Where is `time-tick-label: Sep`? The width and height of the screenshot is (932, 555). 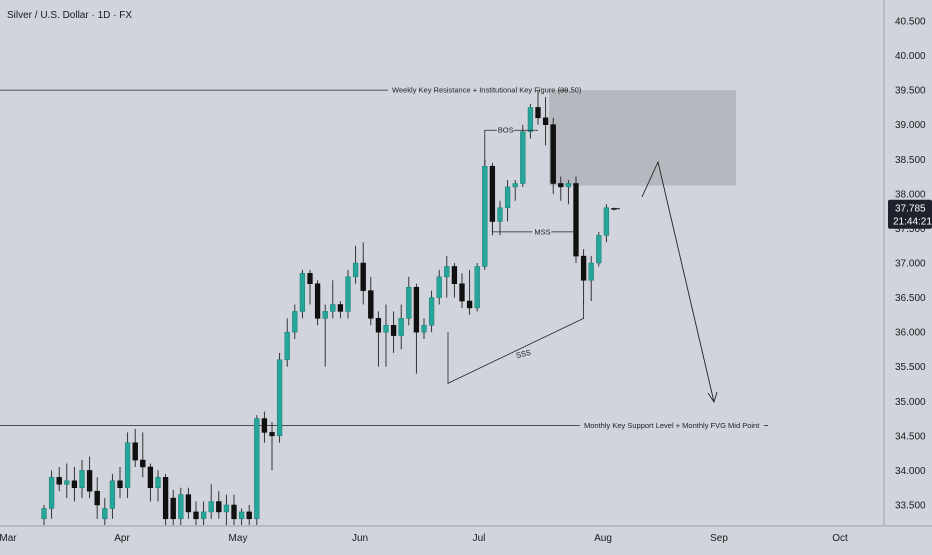
time-tick-label: Sep is located at coordinates (719, 538).